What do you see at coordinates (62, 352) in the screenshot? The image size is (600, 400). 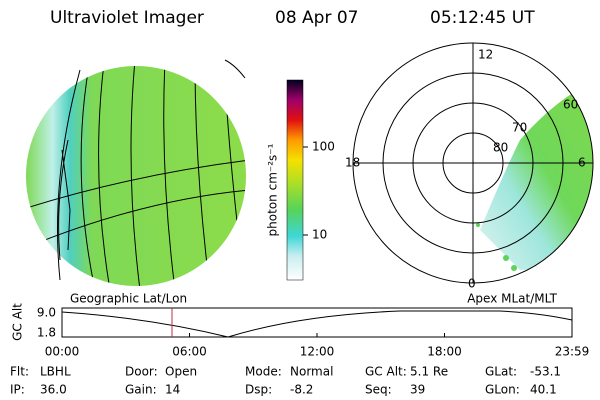 I see `x-tick-label: 00:00` at bounding box center [62, 352].